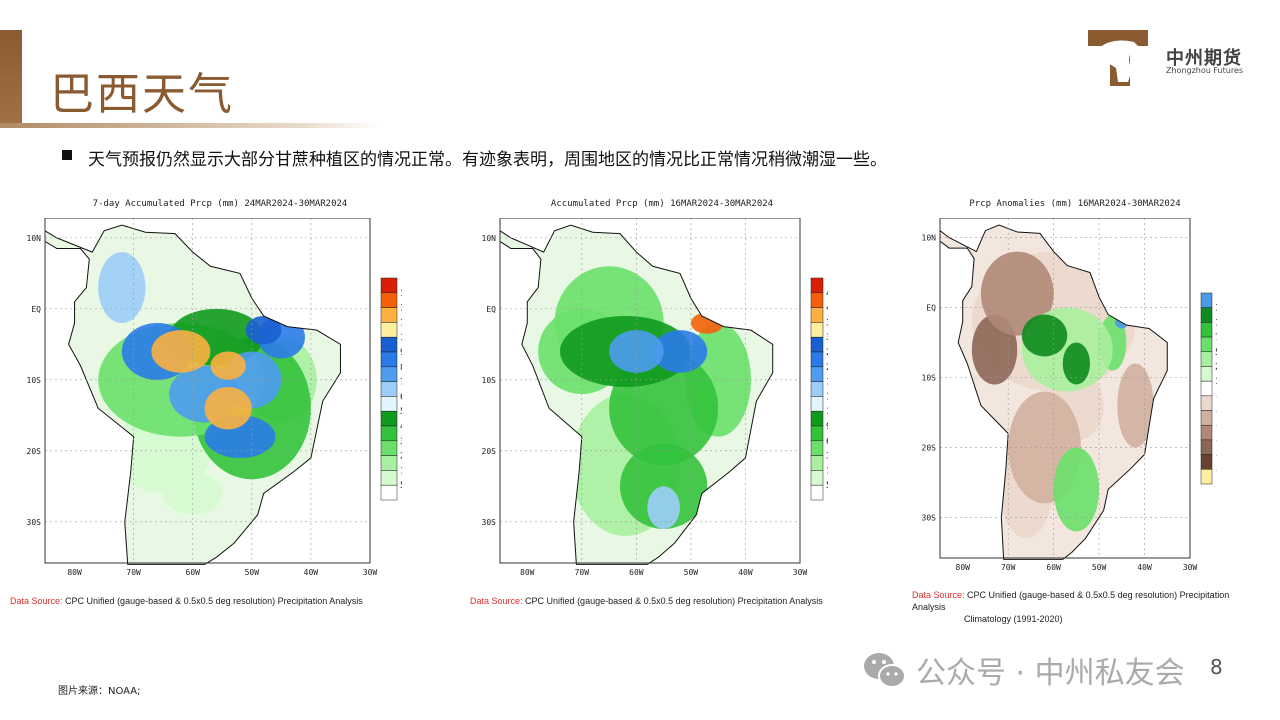 The height and width of the screenshot is (720, 1280). Describe the element at coordinates (929, 447) in the screenshot. I see `lat-label: 20S` at that location.